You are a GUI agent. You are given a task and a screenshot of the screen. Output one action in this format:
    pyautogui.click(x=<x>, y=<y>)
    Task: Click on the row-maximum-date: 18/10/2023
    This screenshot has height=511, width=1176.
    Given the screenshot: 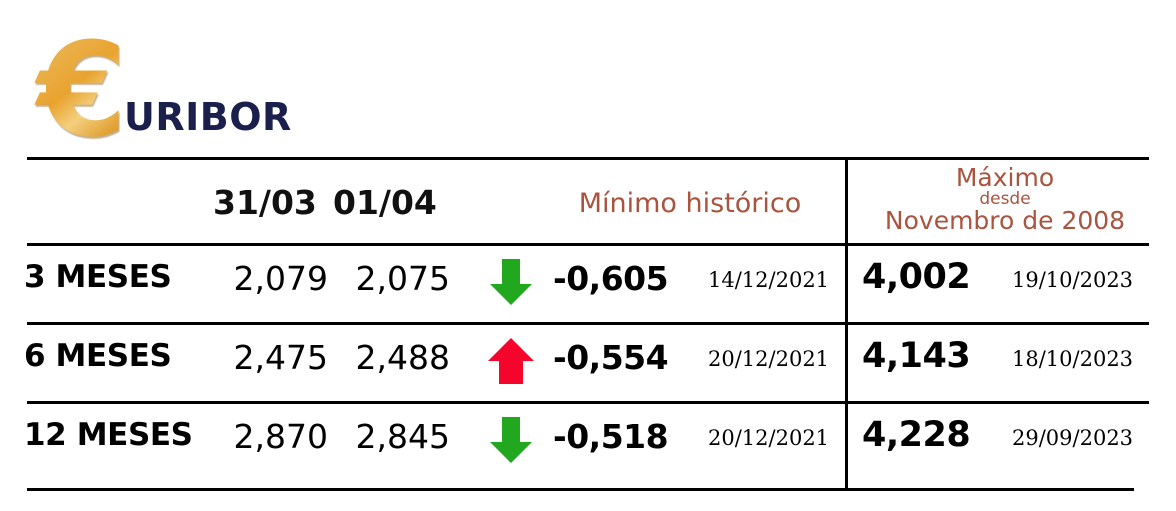 What is the action you would take?
    pyautogui.click(x=1073, y=359)
    